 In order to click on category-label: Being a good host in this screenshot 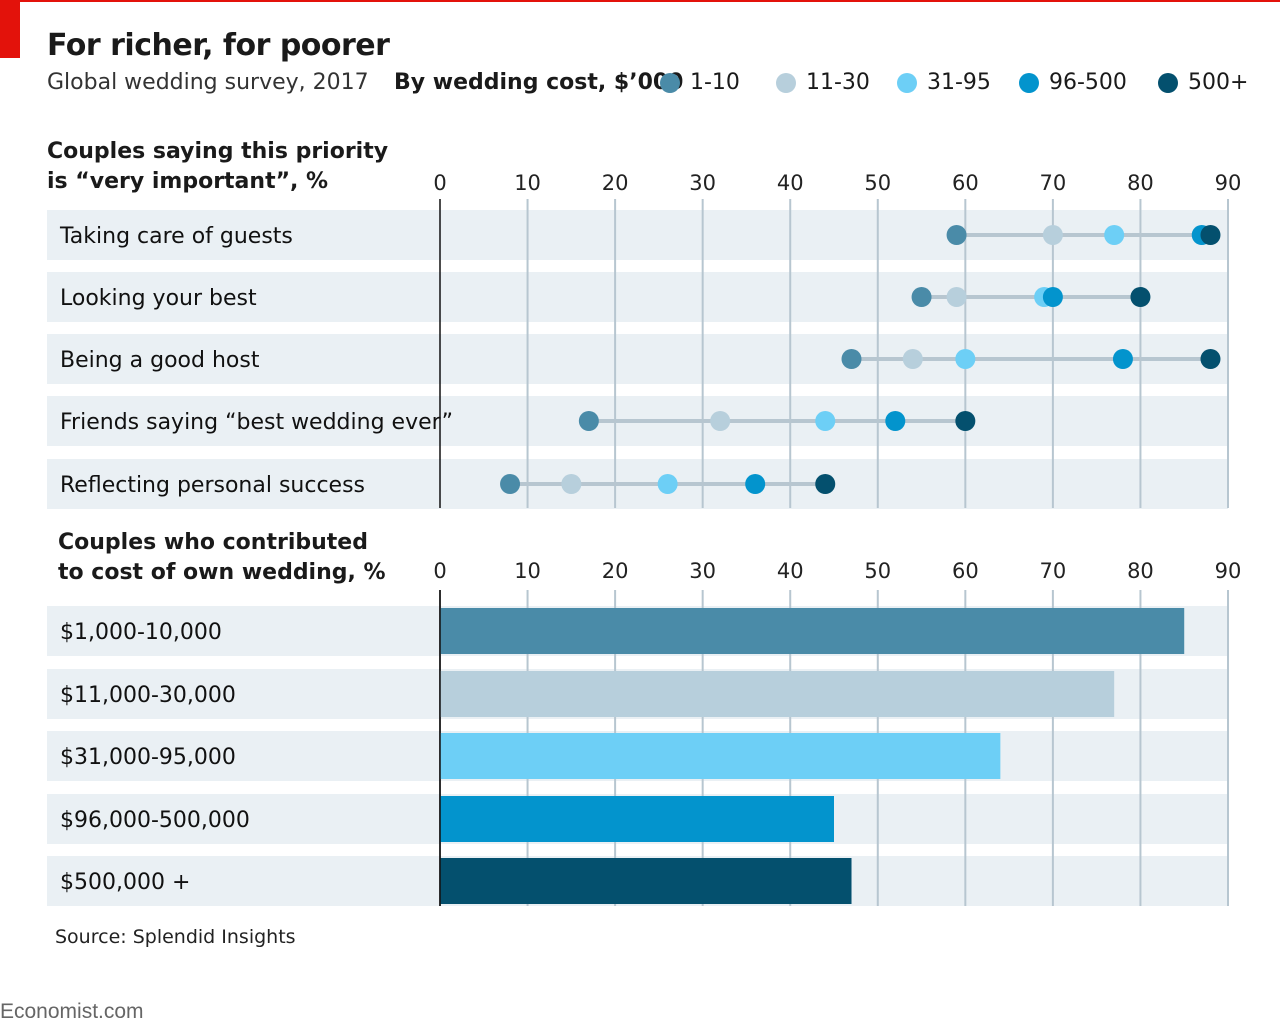, I will do `click(160, 360)`.